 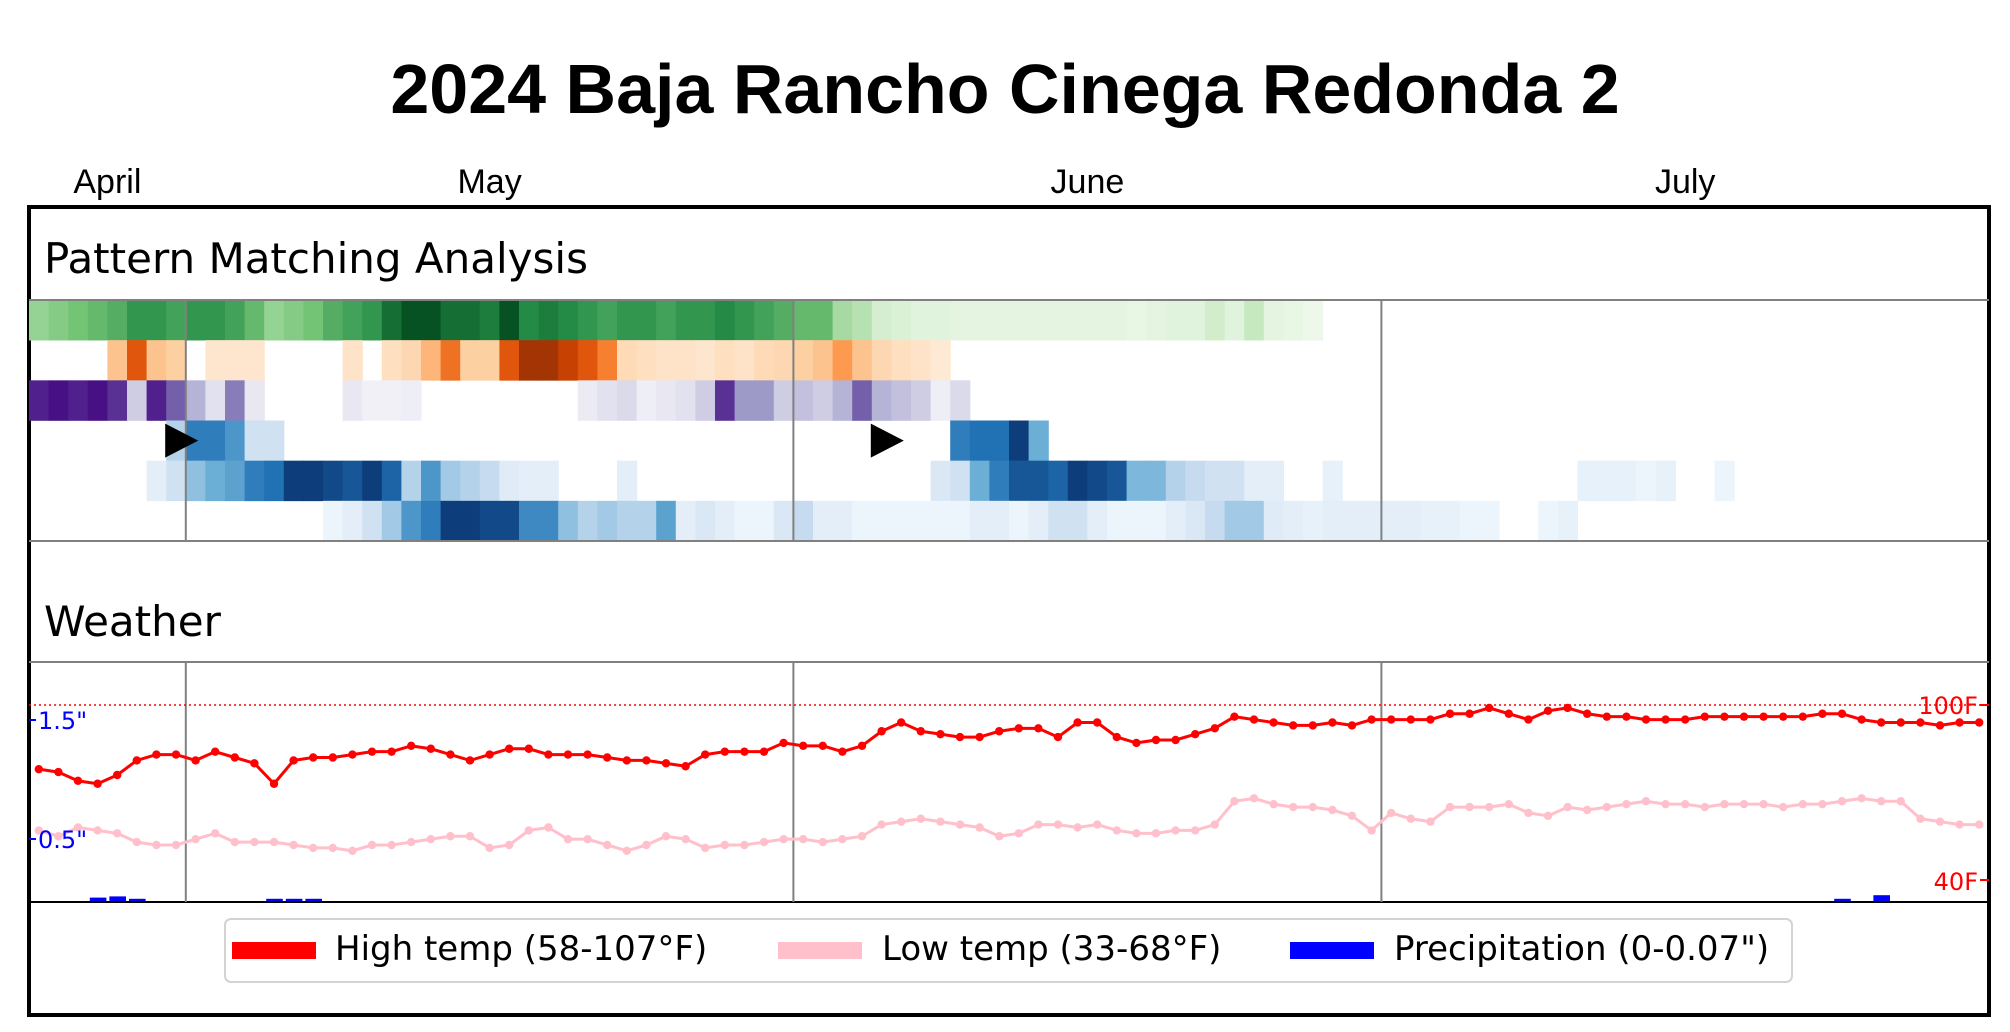 What do you see at coordinates (1009, 745) in the screenshot?
I see `high-temp-series` at bounding box center [1009, 745].